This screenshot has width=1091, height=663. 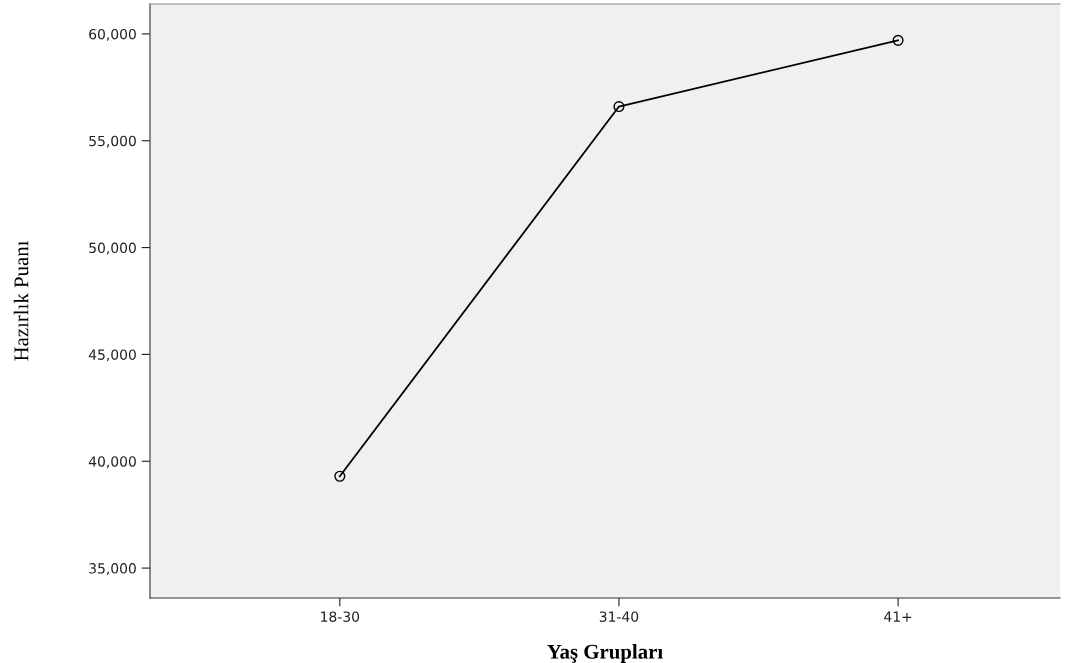 What do you see at coordinates (605, 653) in the screenshot?
I see `x-axis-title: Yaş Grupları` at bounding box center [605, 653].